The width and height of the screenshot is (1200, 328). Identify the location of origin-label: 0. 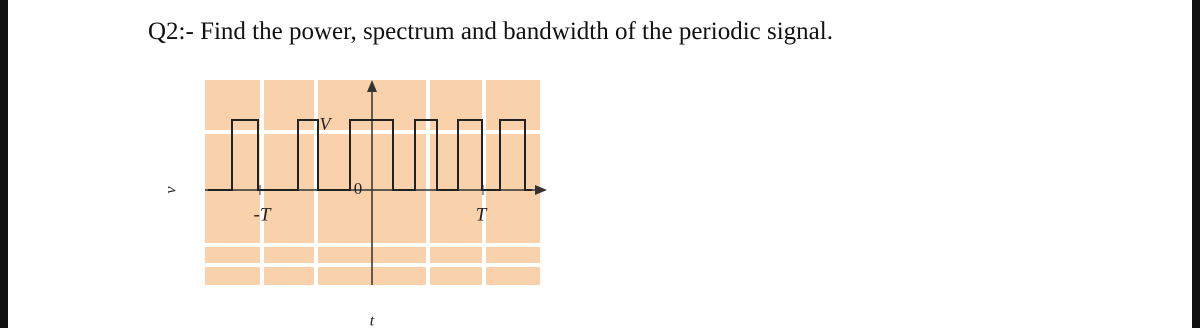
(358, 188).